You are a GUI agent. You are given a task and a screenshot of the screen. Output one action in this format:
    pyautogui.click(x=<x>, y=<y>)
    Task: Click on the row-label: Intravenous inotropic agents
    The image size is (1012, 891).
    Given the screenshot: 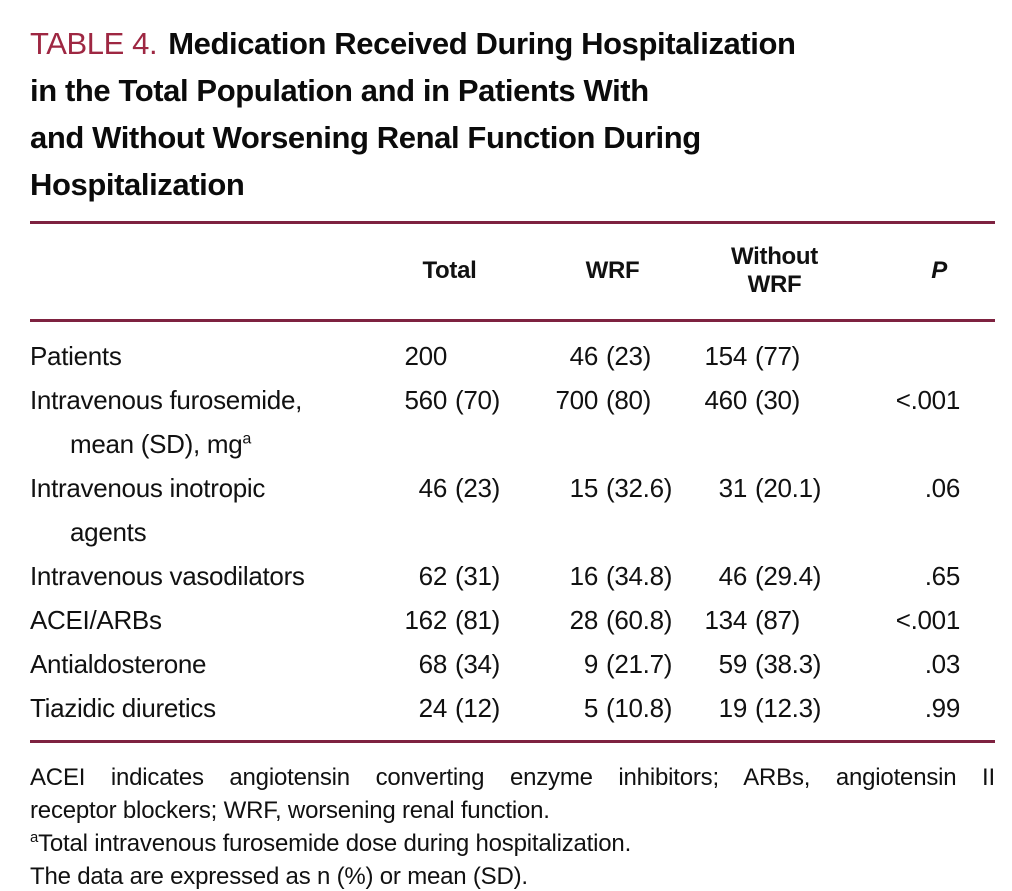 What is the action you would take?
    pyautogui.click(x=148, y=510)
    